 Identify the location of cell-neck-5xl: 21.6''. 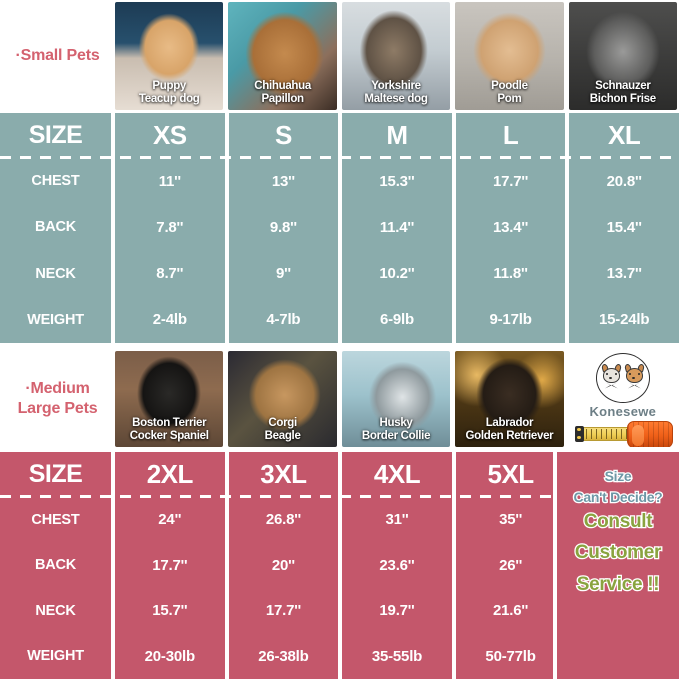
(510, 611).